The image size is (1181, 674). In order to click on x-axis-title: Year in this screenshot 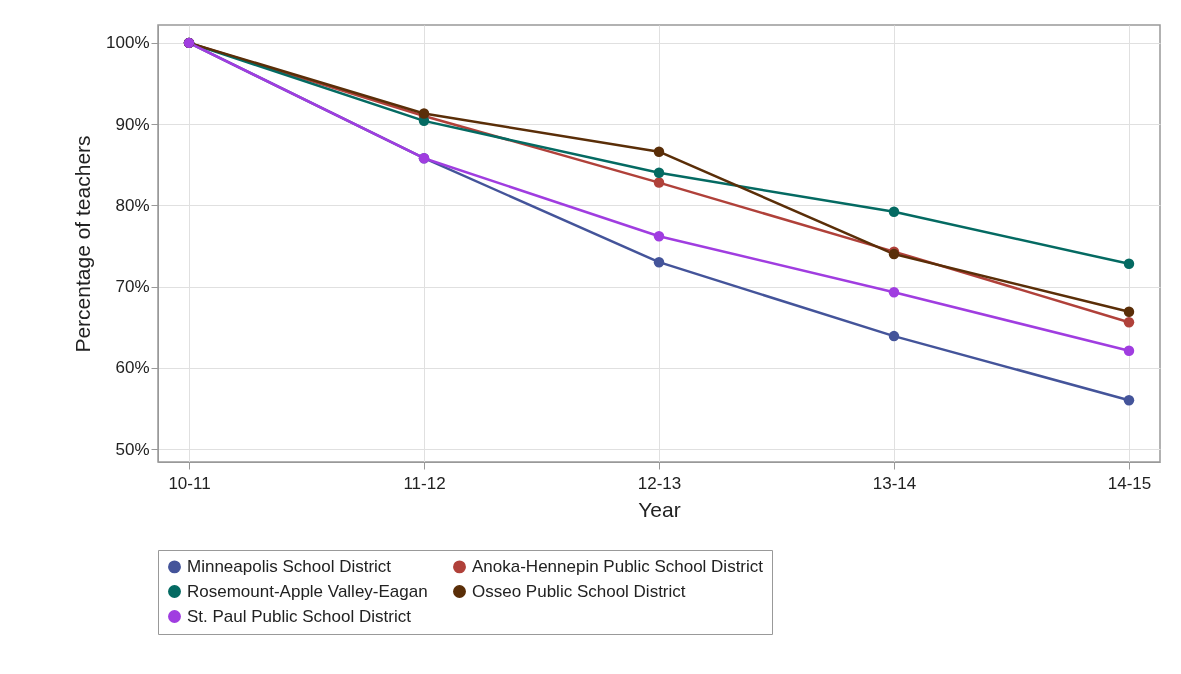, I will do `click(659, 509)`.